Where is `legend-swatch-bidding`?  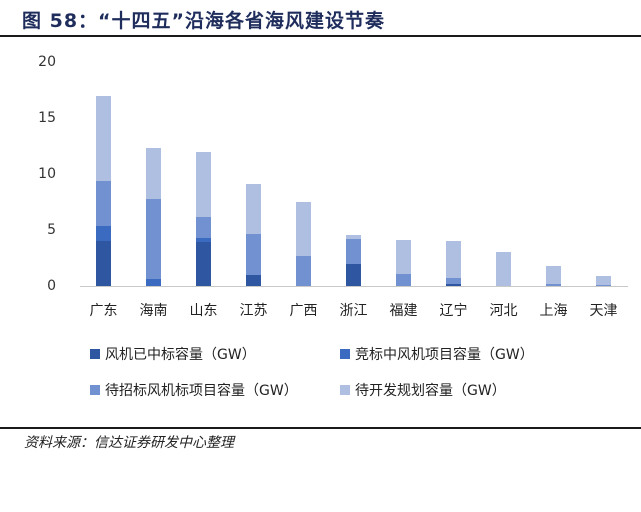
legend-swatch-bidding is located at coordinates (345, 354).